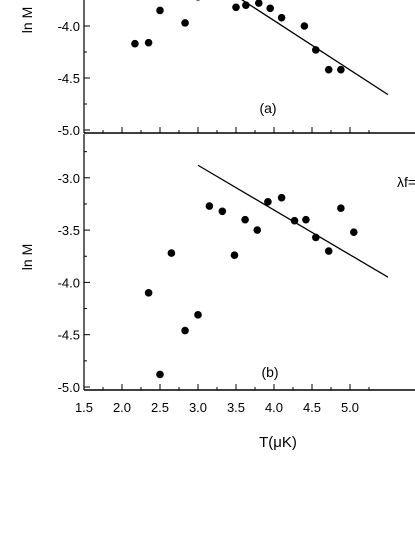 The width and height of the screenshot is (415, 537). I want to click on x-axis-label: T(μK), so click(278, 442).